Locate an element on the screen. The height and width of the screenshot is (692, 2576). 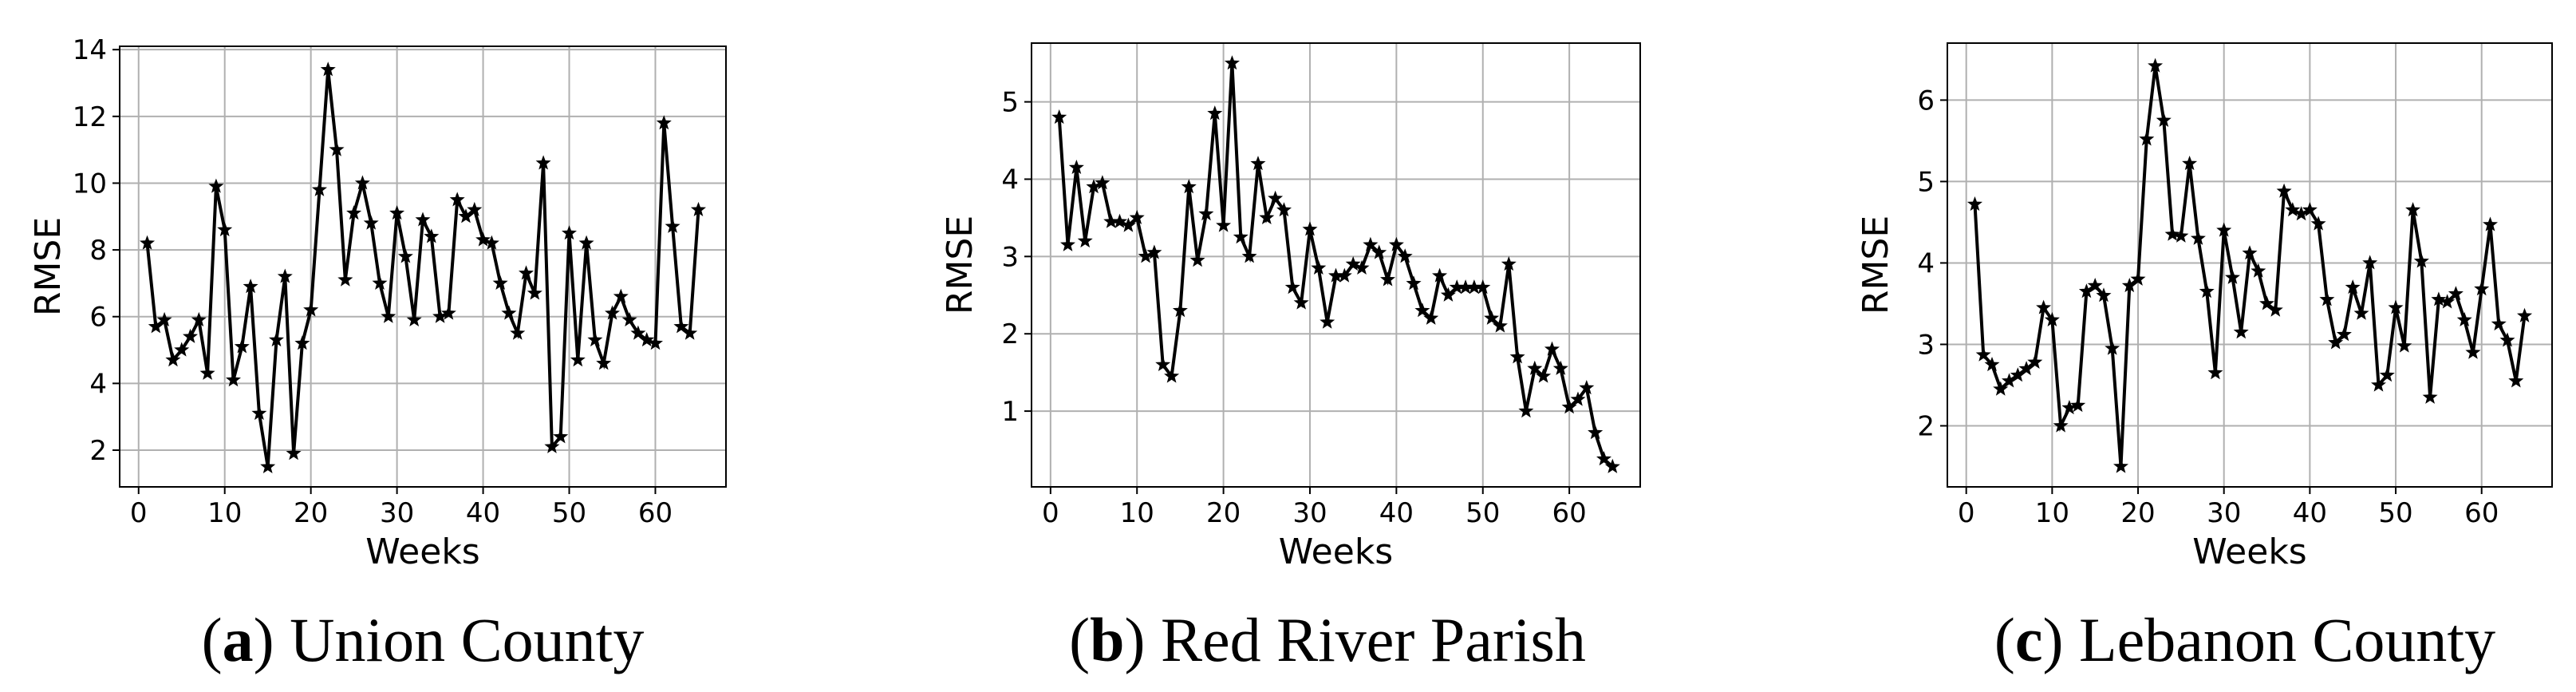
x-tick-label: 60 is located at coordinates (655, 513).